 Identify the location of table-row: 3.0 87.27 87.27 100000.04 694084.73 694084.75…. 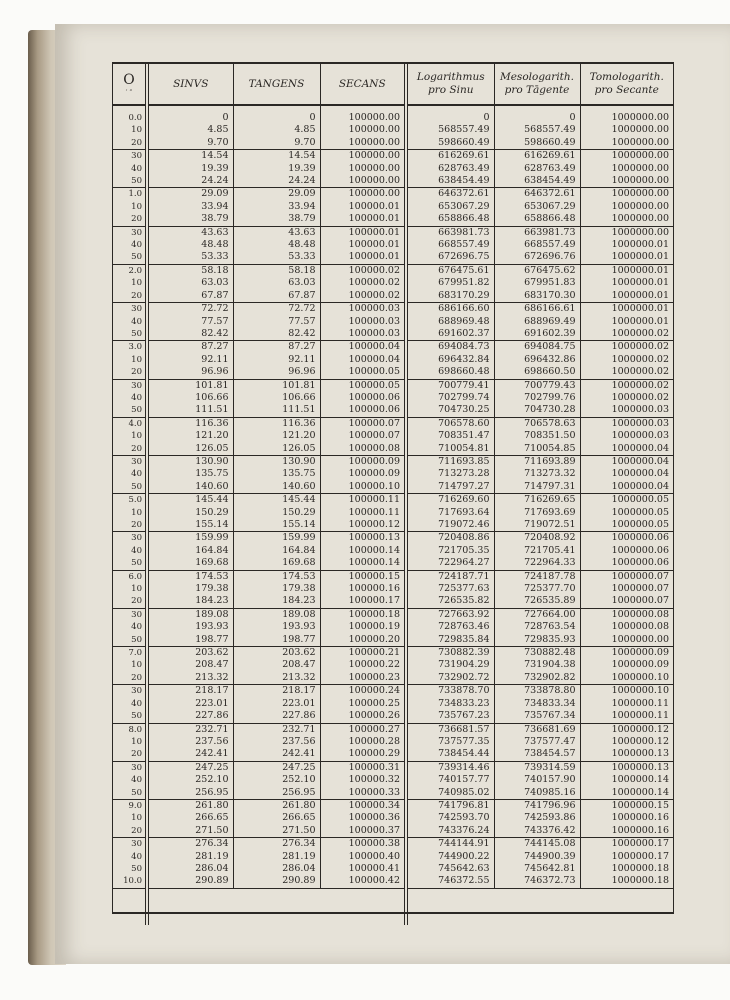
(393, 347).